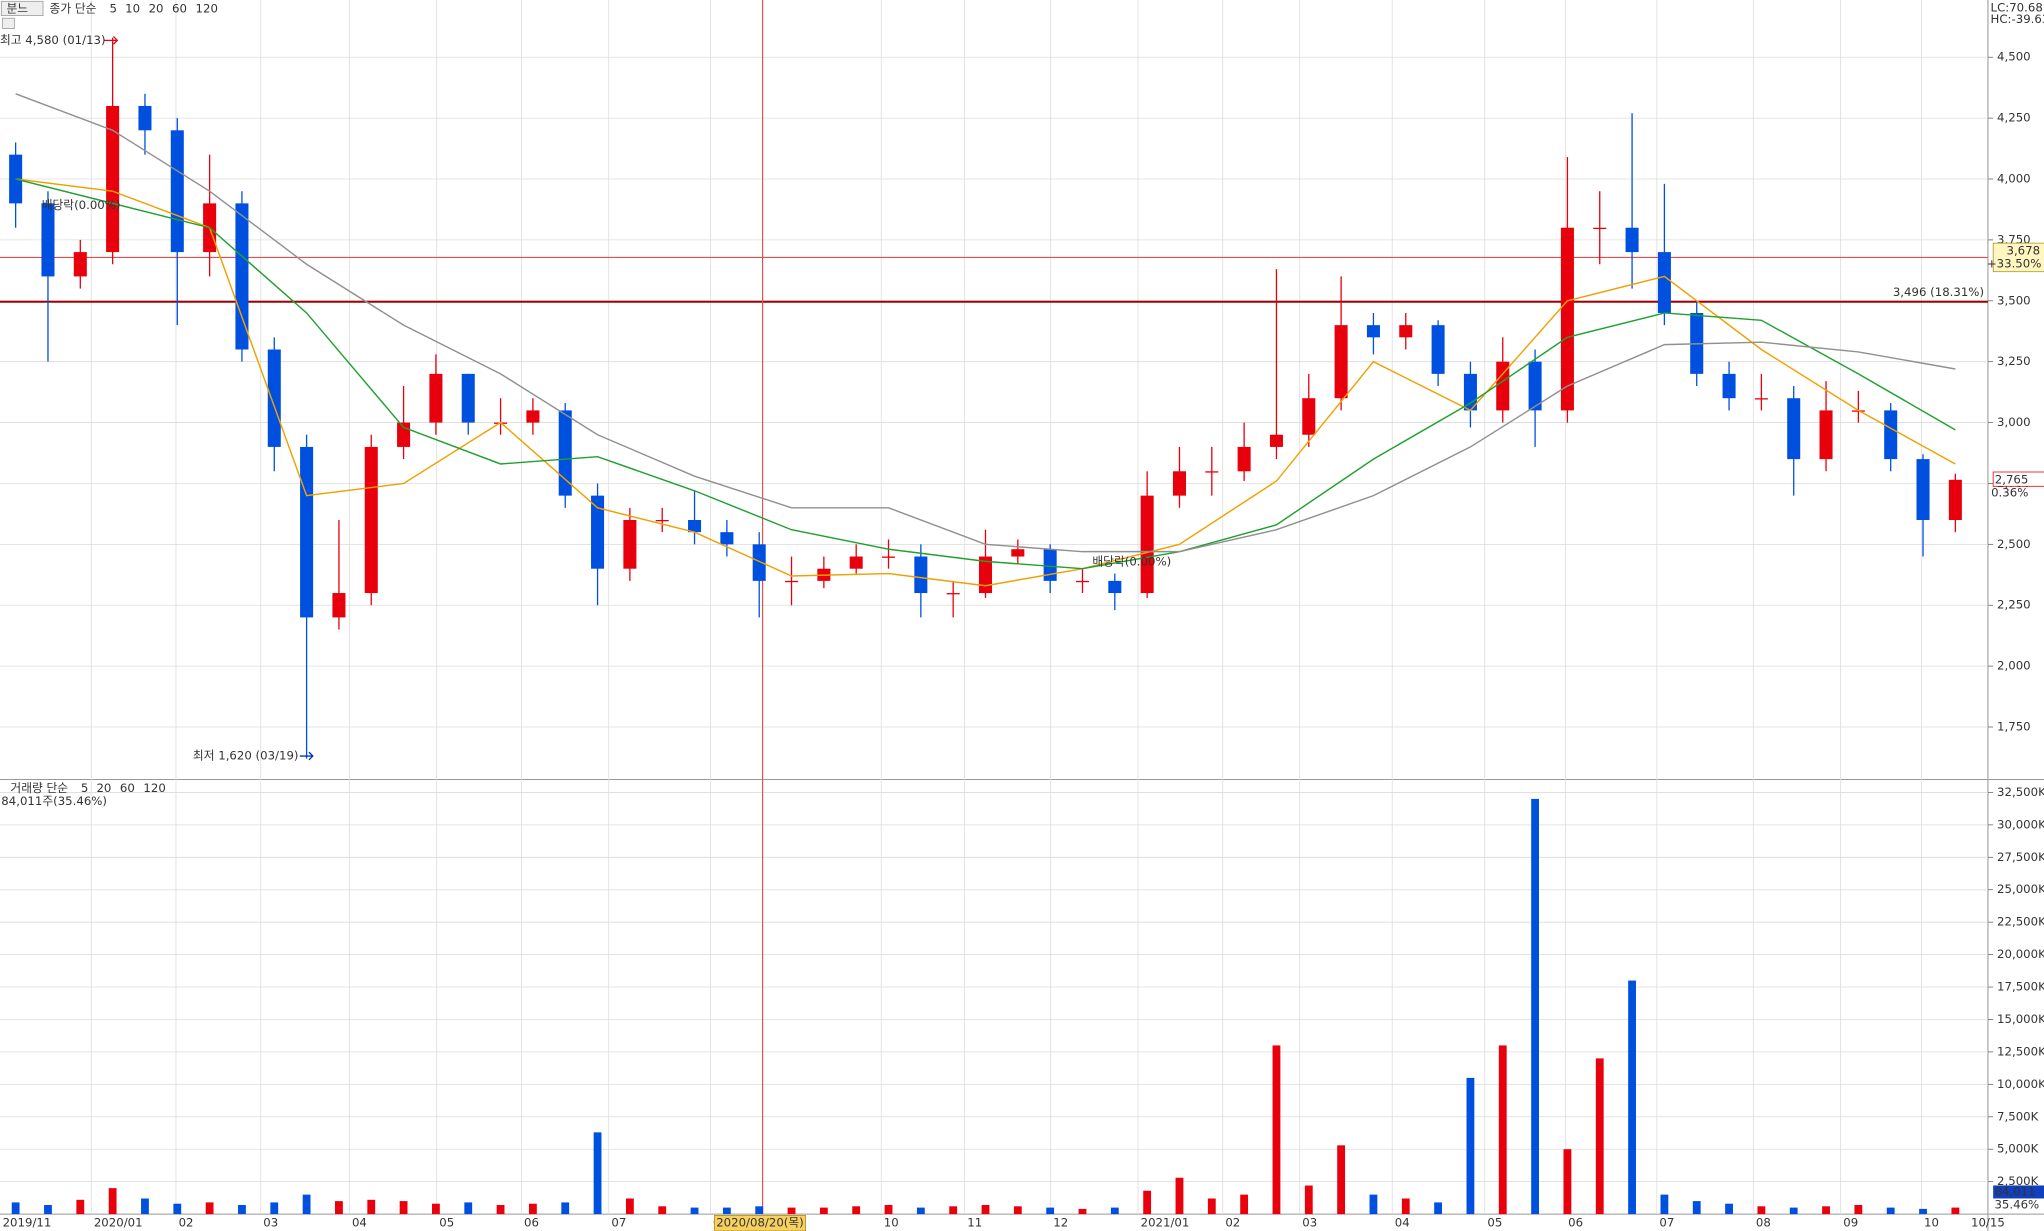  I want to click on legend-item: 10, so click(132, 9).